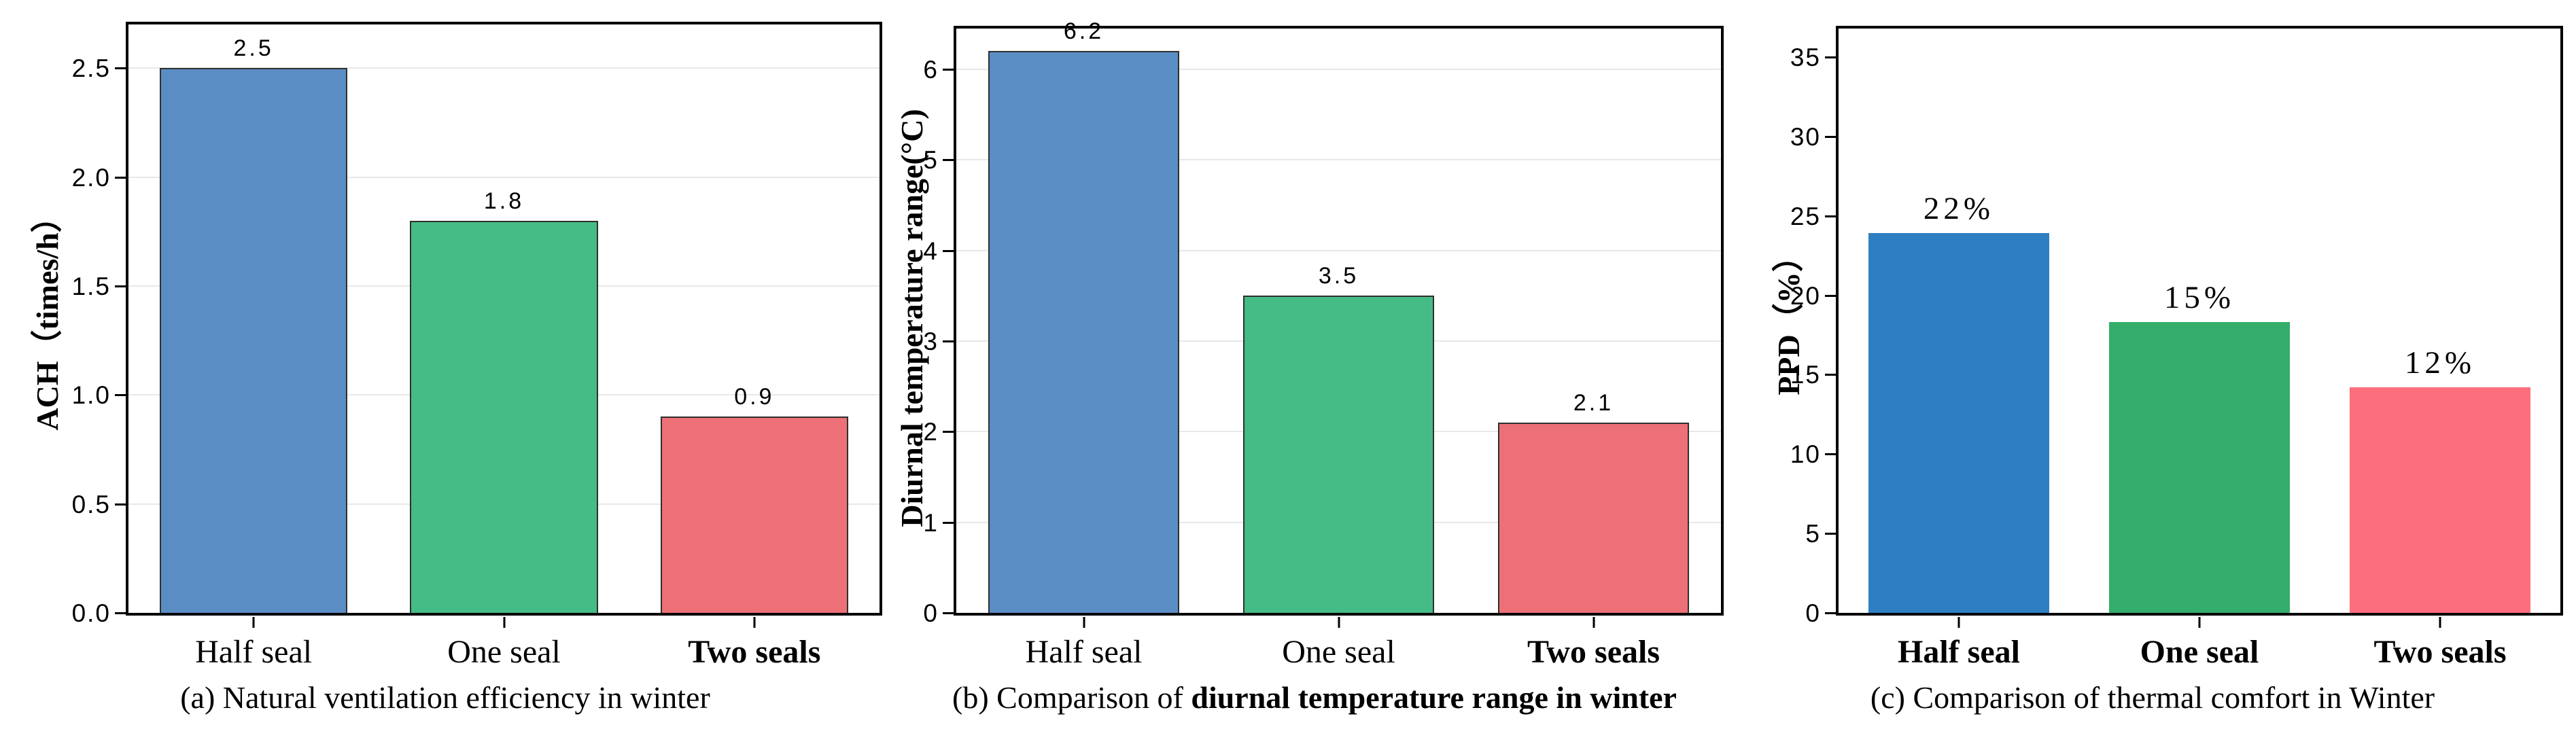  What do you see at coordinates (754, 622) in the screenshot?
I see `x-tick-a-two-seals` at bounding box center [754, 622].